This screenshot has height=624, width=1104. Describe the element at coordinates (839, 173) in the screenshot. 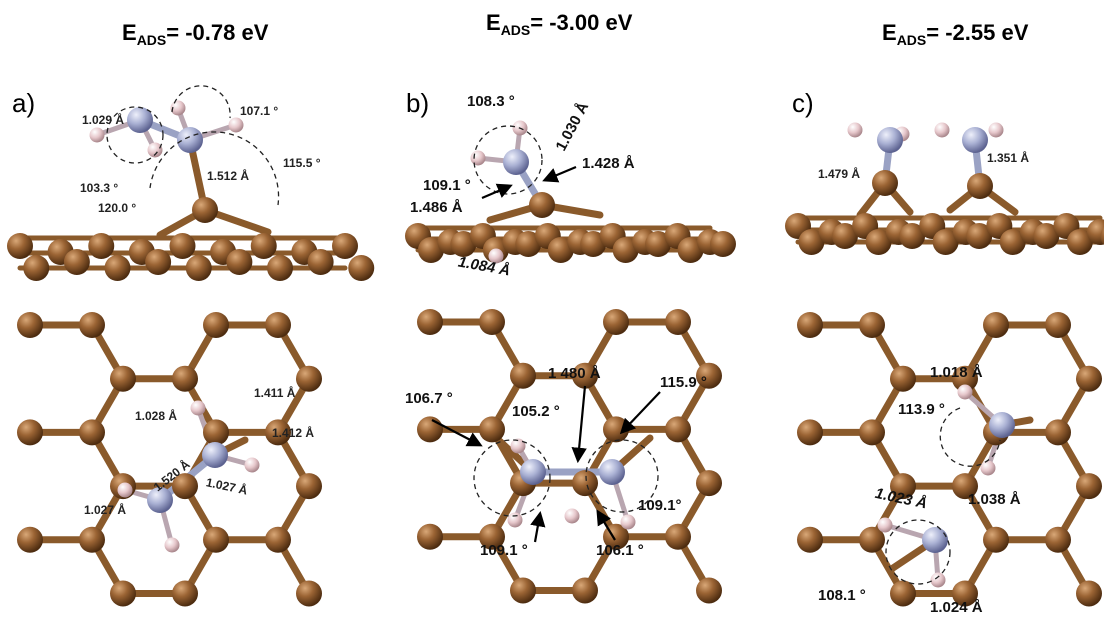

I see `bond-length-label: 1.479 Å` at that location.